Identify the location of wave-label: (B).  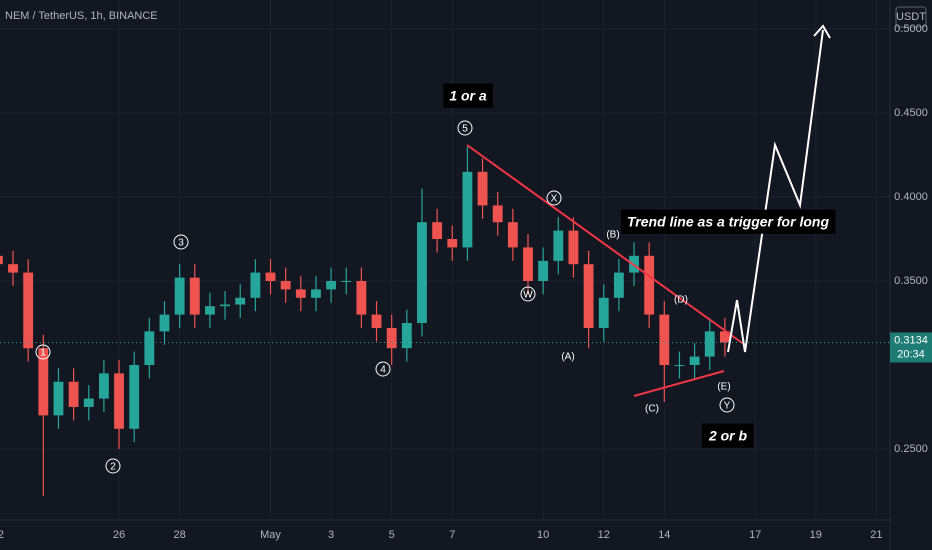
(612, 235).